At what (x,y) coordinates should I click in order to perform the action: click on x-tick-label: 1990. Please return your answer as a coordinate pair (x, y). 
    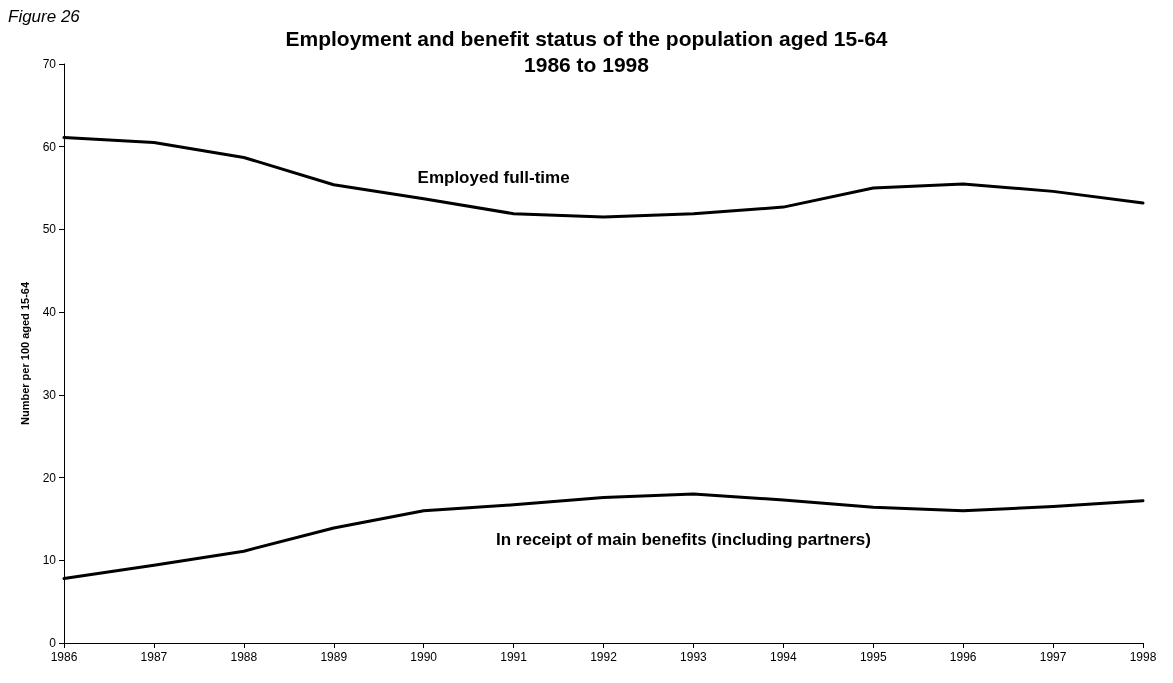
    Looking at the image, I should click on (424, 657).